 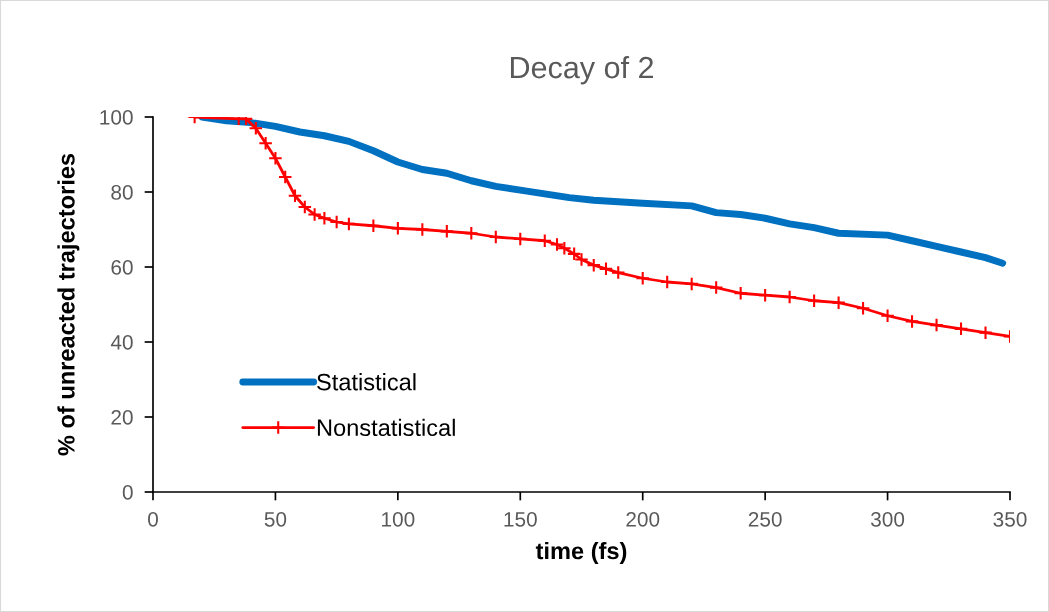 I want to click on x-tick-label: 100, so click(x=398, y=519).